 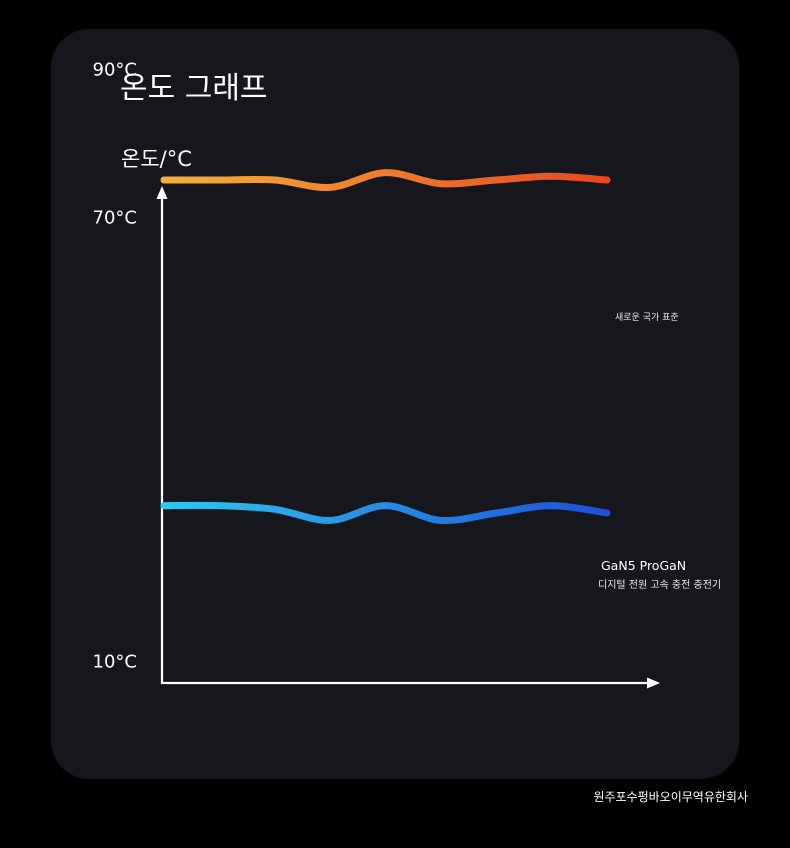 What do you see at coordinates (643, 565) in the screenshot?
I see `series-1-label: GaN5 ProGaN` at bounding box center [643, 565].